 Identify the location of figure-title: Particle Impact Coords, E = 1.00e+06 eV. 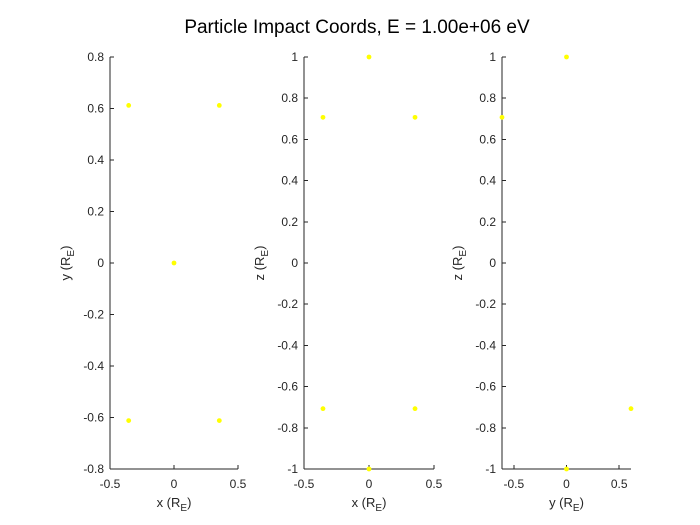
(357, 27).